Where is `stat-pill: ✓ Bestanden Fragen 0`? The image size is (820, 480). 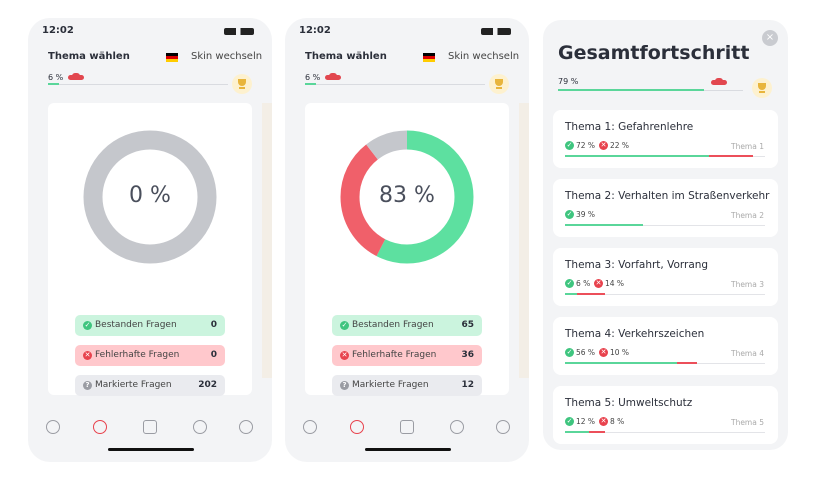
stat-pill: ✓ Bestanden Fragen 0 is located at coordinates (150, 325).